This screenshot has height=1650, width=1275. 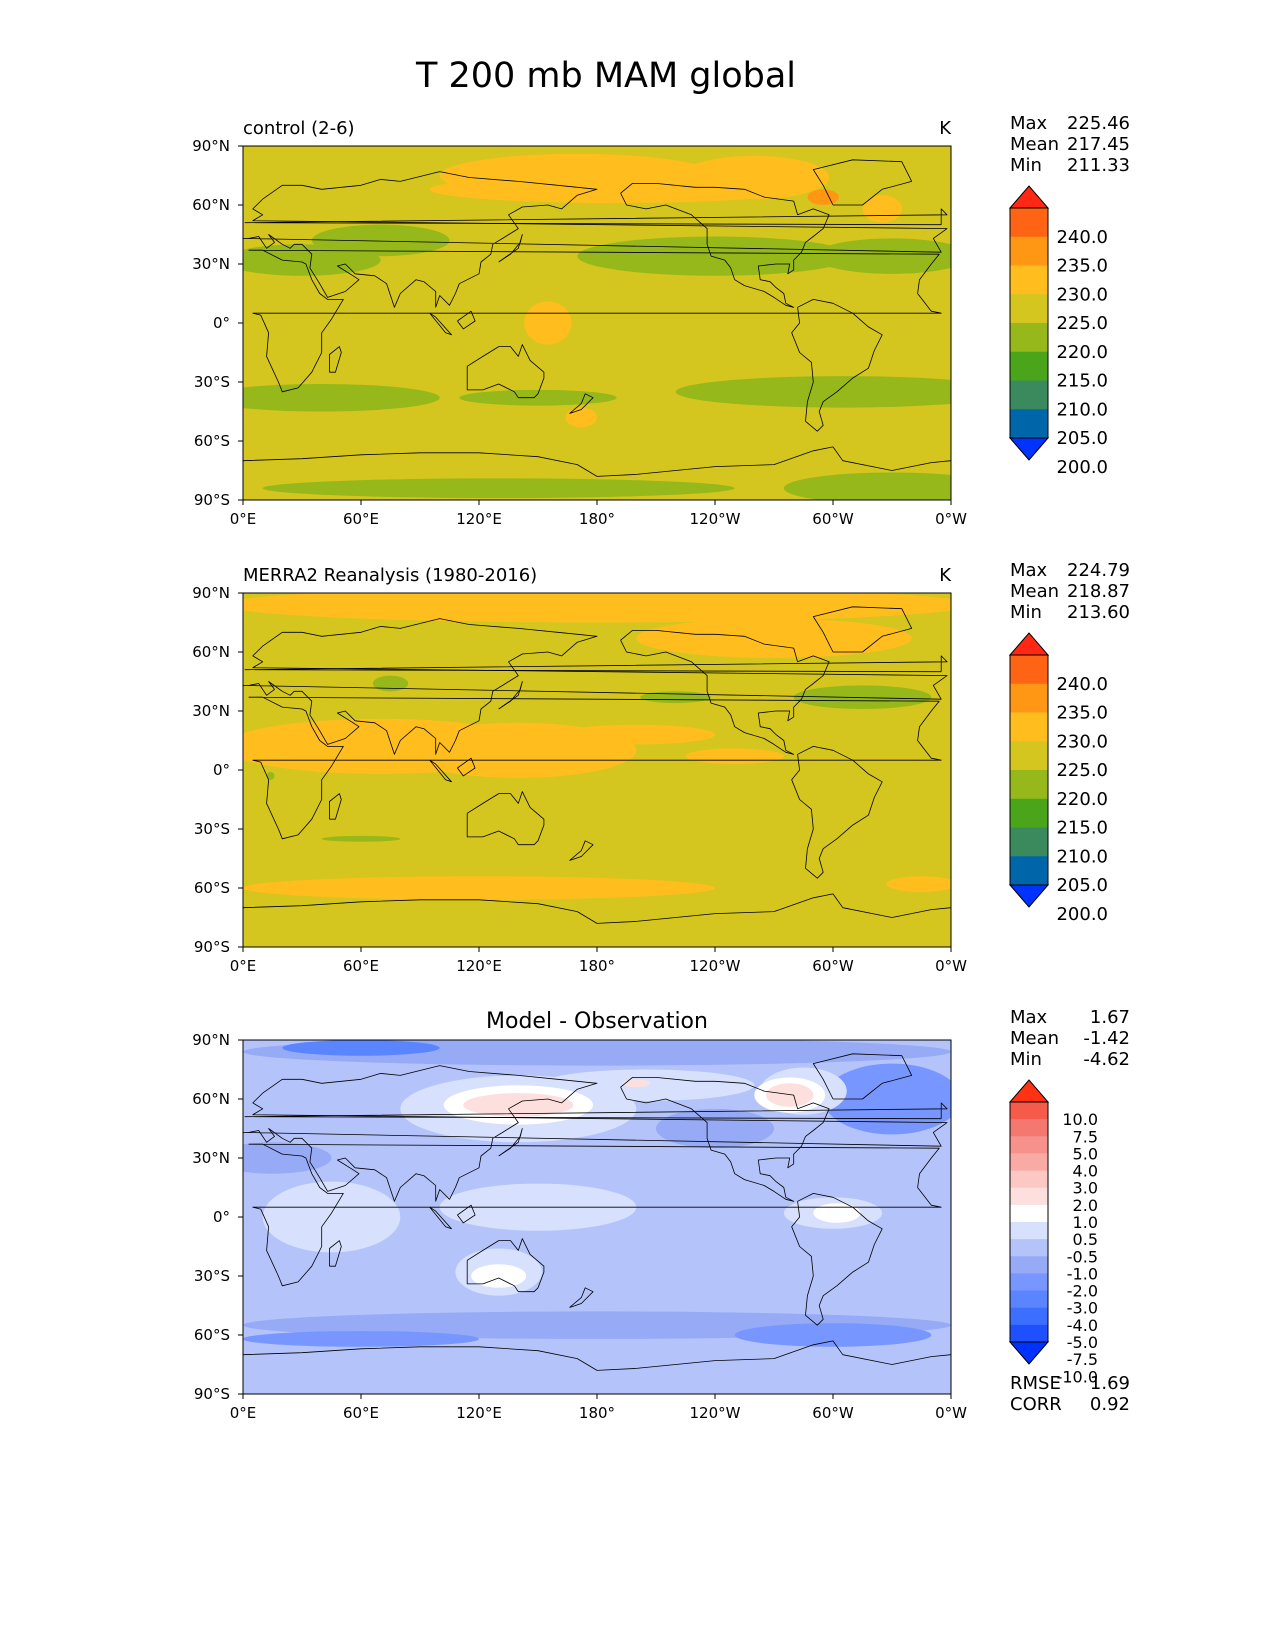 What do you see at coordinates (1085, 1205) in the screenshot?
I see `colorbar-label: 2.0` at bounding box center [1085, 1205].